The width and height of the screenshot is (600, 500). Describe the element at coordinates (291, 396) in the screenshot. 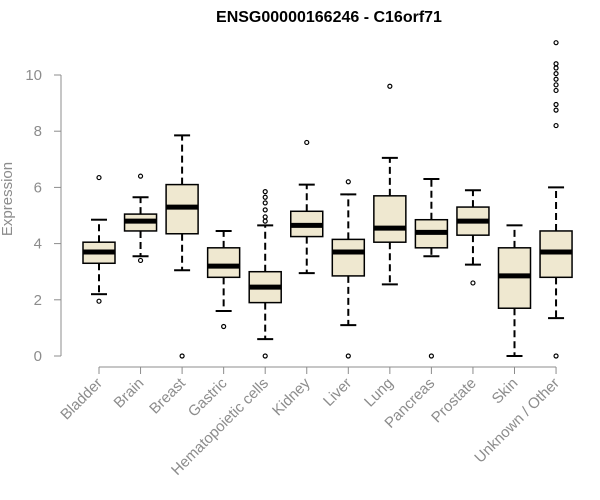

I see `x-tick-label: Kidney` at that location.